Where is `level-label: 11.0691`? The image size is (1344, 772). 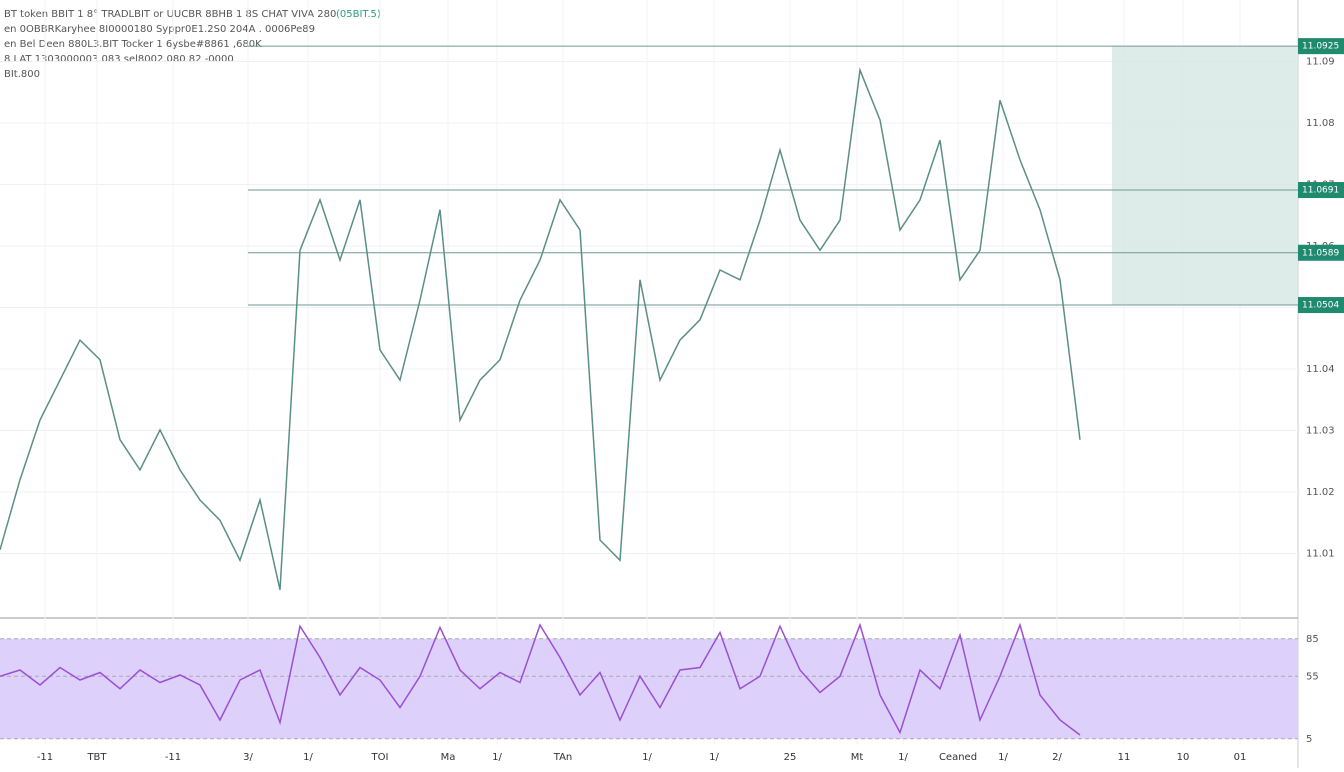 level-label: 11.0691 is located at coordinates (1320, 191).